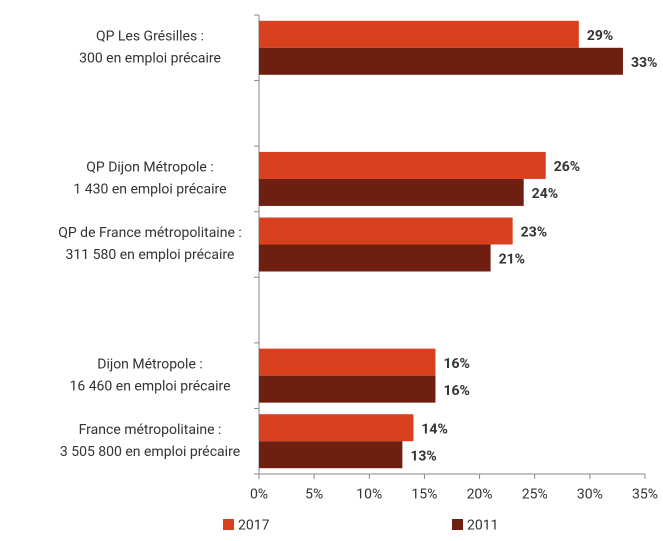 The width and height of the screenshot is (663, 541). Describe the element at coordinates (150, 58) in the screenshot. I see `category-label: 300 en emploi précaire` at that location.